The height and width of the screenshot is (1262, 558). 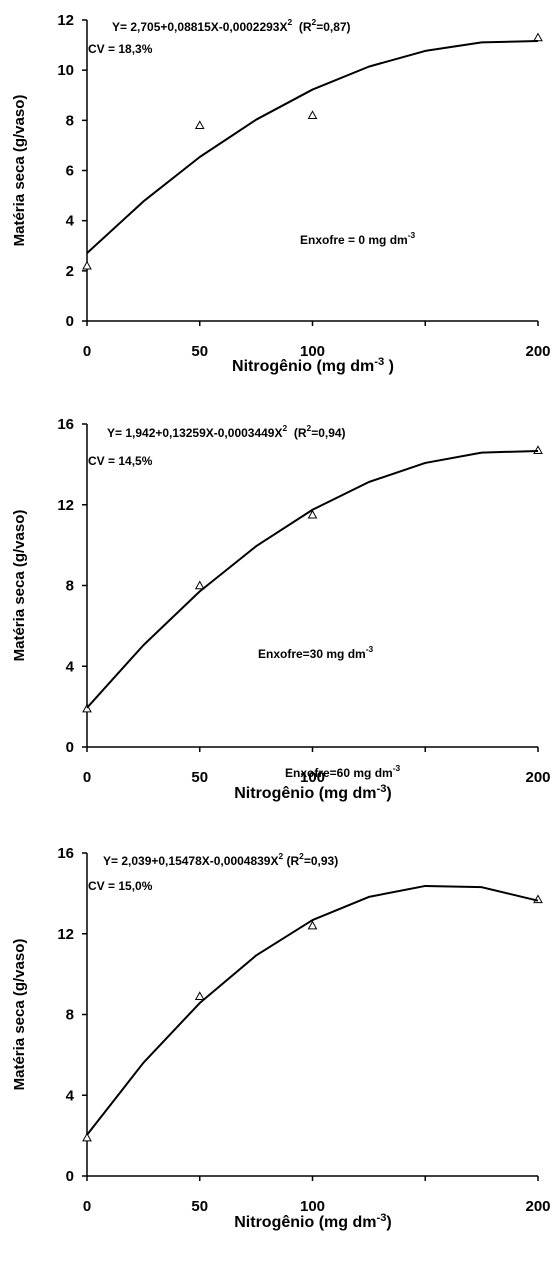 I want to click on equation-part: Y= 2,705+0,08815X-0,0002293X, so click(x=200, y=27).